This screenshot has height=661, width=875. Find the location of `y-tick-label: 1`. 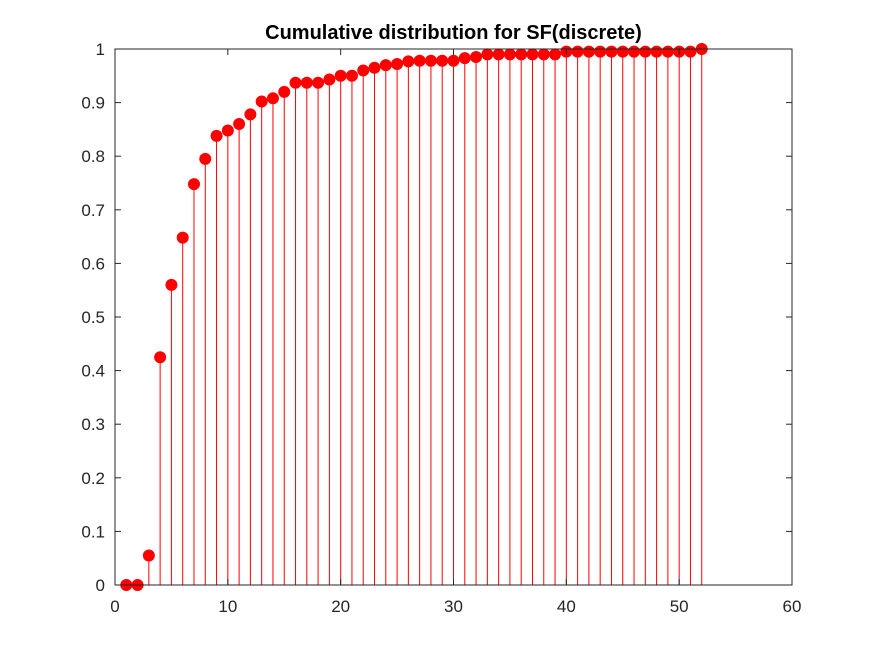

y-tick-label: 1 is located at coordinates (100, 49).